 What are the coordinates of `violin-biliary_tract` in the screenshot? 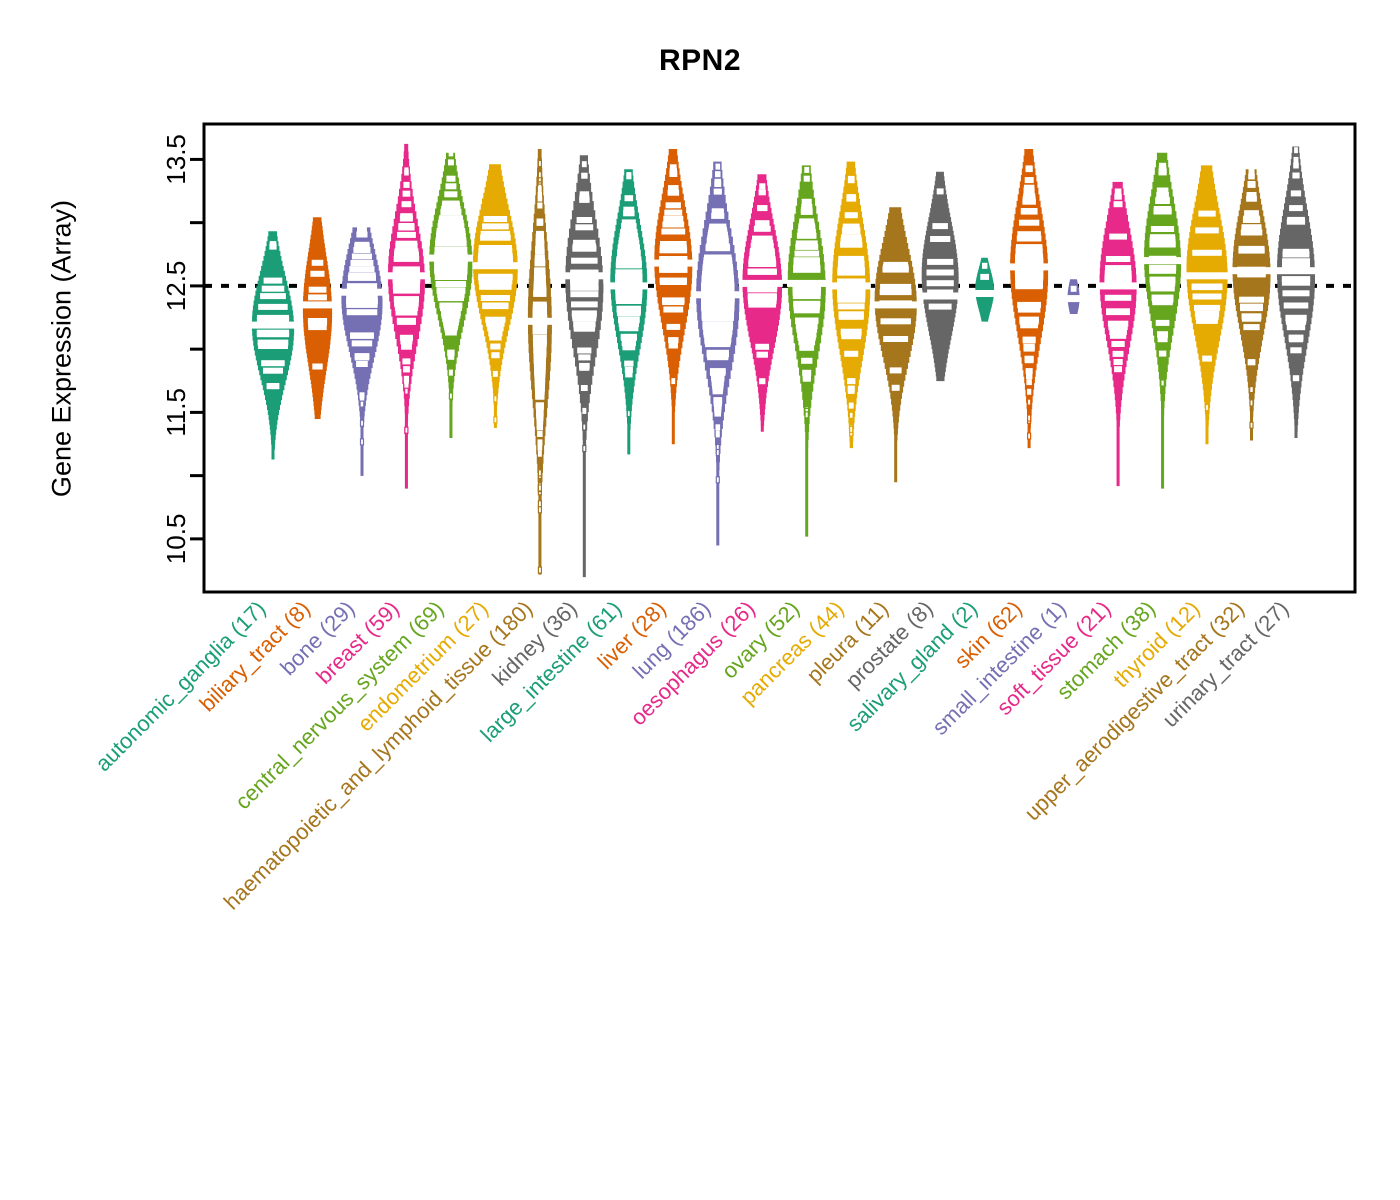 It's located at (317, 318).